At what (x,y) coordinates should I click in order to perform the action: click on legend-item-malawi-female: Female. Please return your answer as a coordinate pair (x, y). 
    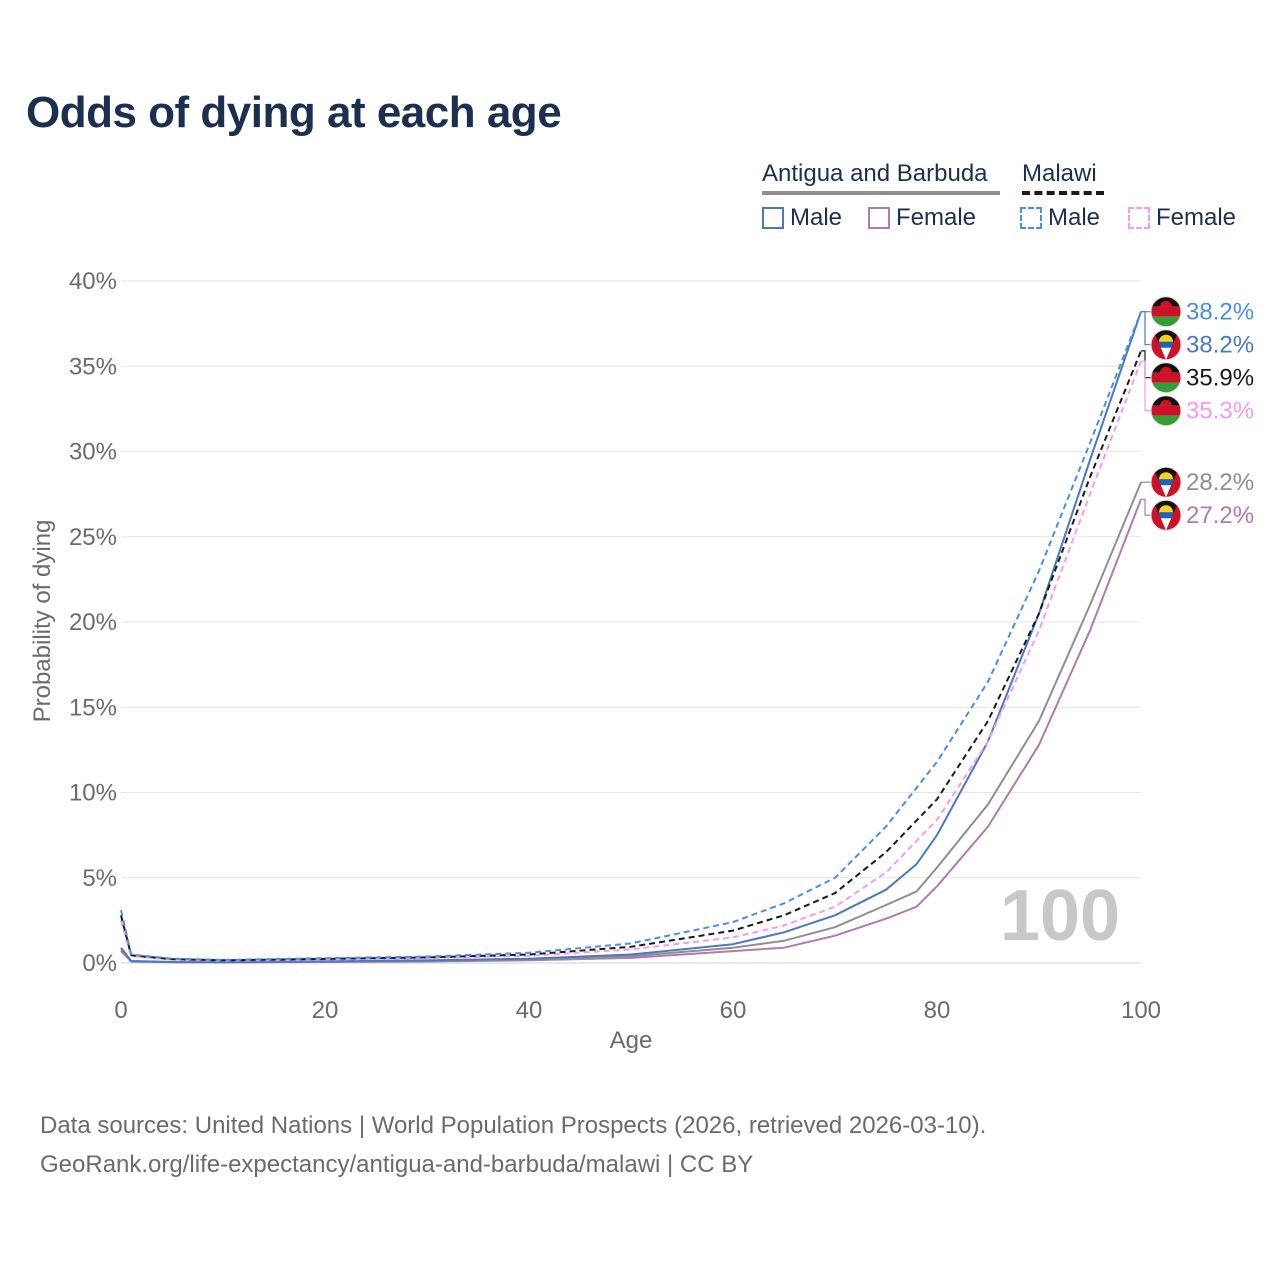
    Looking at the image, I should click on (1182, 218).